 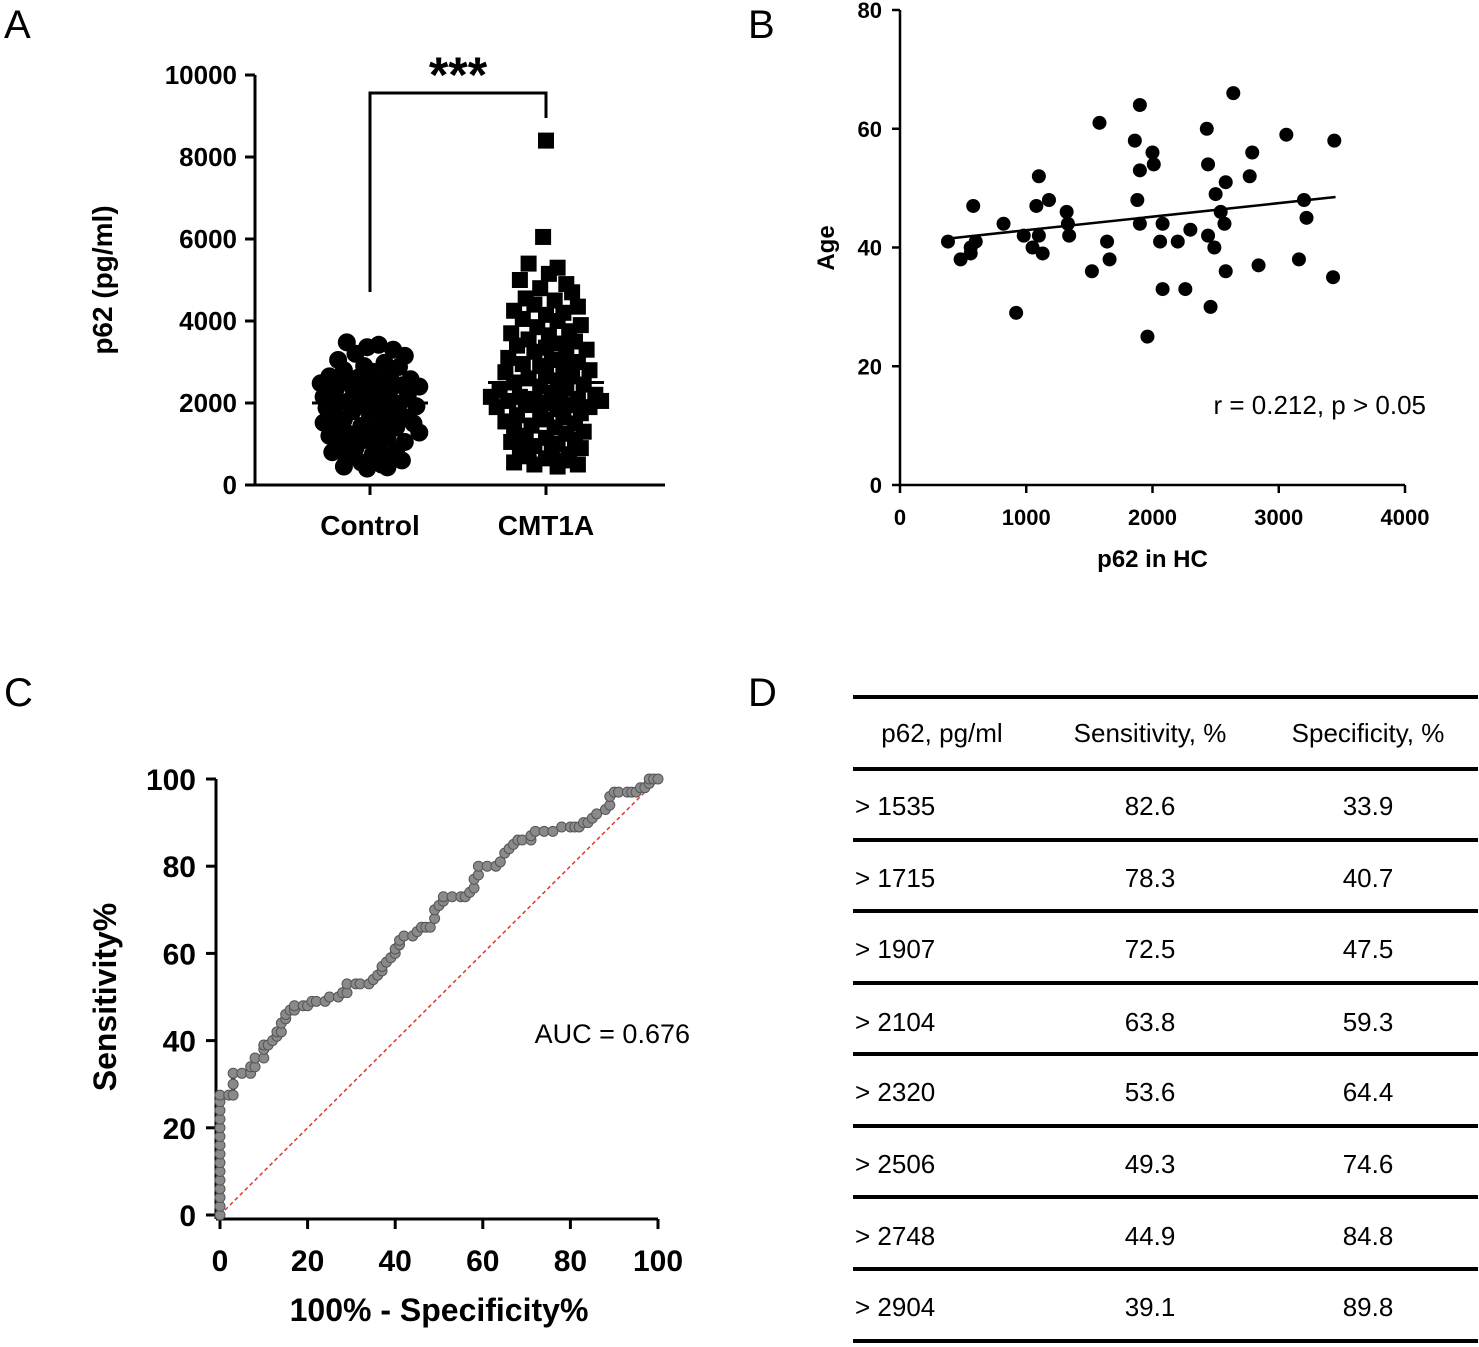 What do you see at coordinates (18, 693) in the screenshot?
I see `panel-label-c: C` at bounding box center [18, 693].